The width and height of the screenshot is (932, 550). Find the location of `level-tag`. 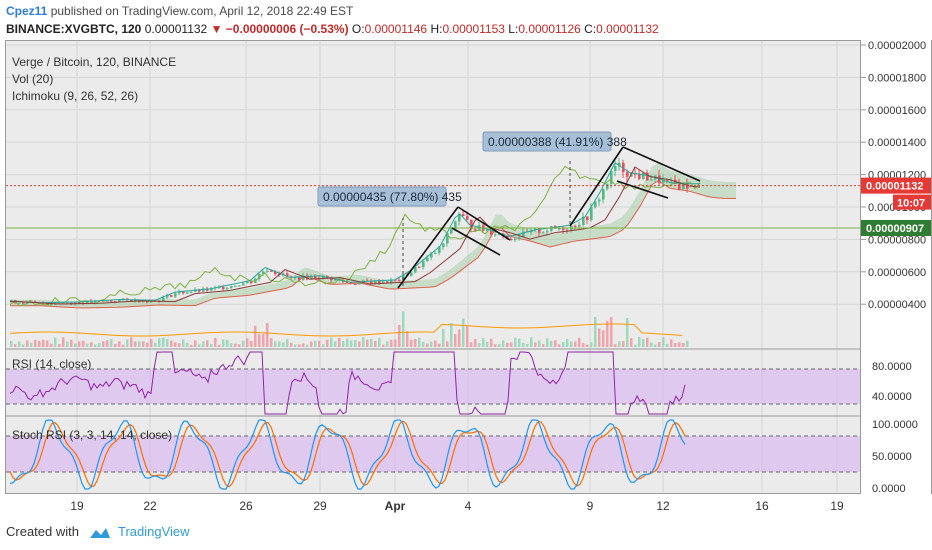

level-tag is located at coordinates (896, 228).